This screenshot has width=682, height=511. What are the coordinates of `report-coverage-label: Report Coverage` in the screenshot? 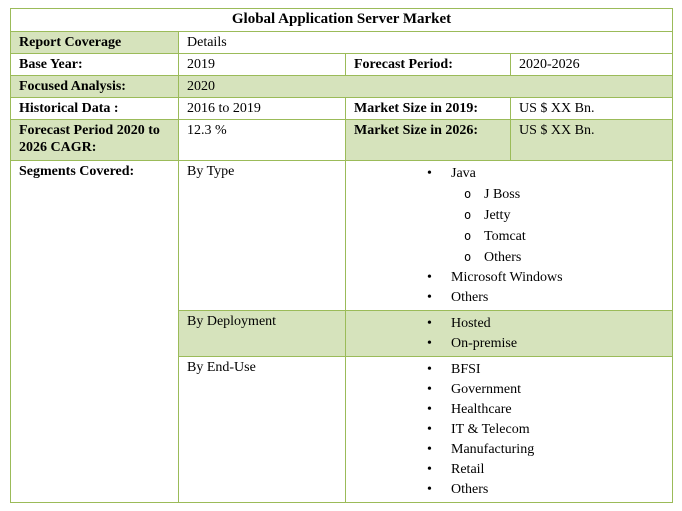 It's located at (94, 42).